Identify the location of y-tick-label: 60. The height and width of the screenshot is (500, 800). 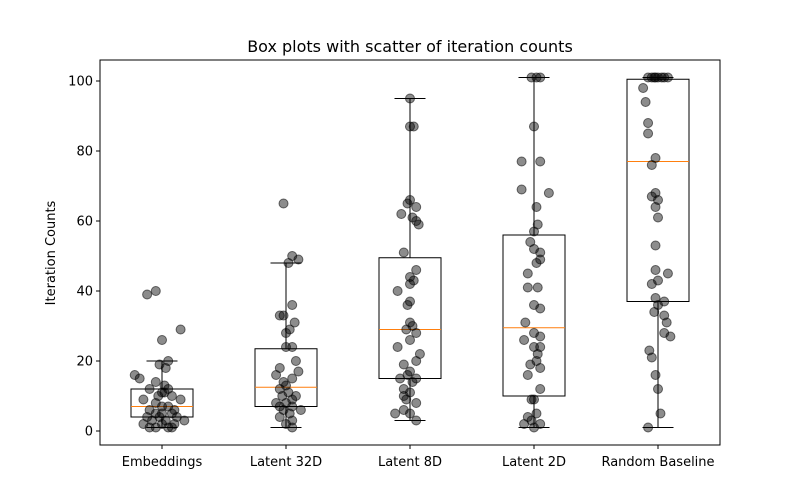
(84, 222).